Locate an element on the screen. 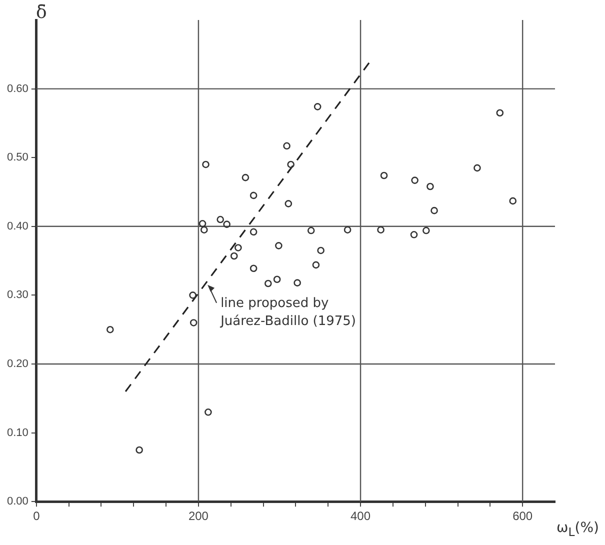  x-tick-label: 0 is located at coordinates (36, 516).